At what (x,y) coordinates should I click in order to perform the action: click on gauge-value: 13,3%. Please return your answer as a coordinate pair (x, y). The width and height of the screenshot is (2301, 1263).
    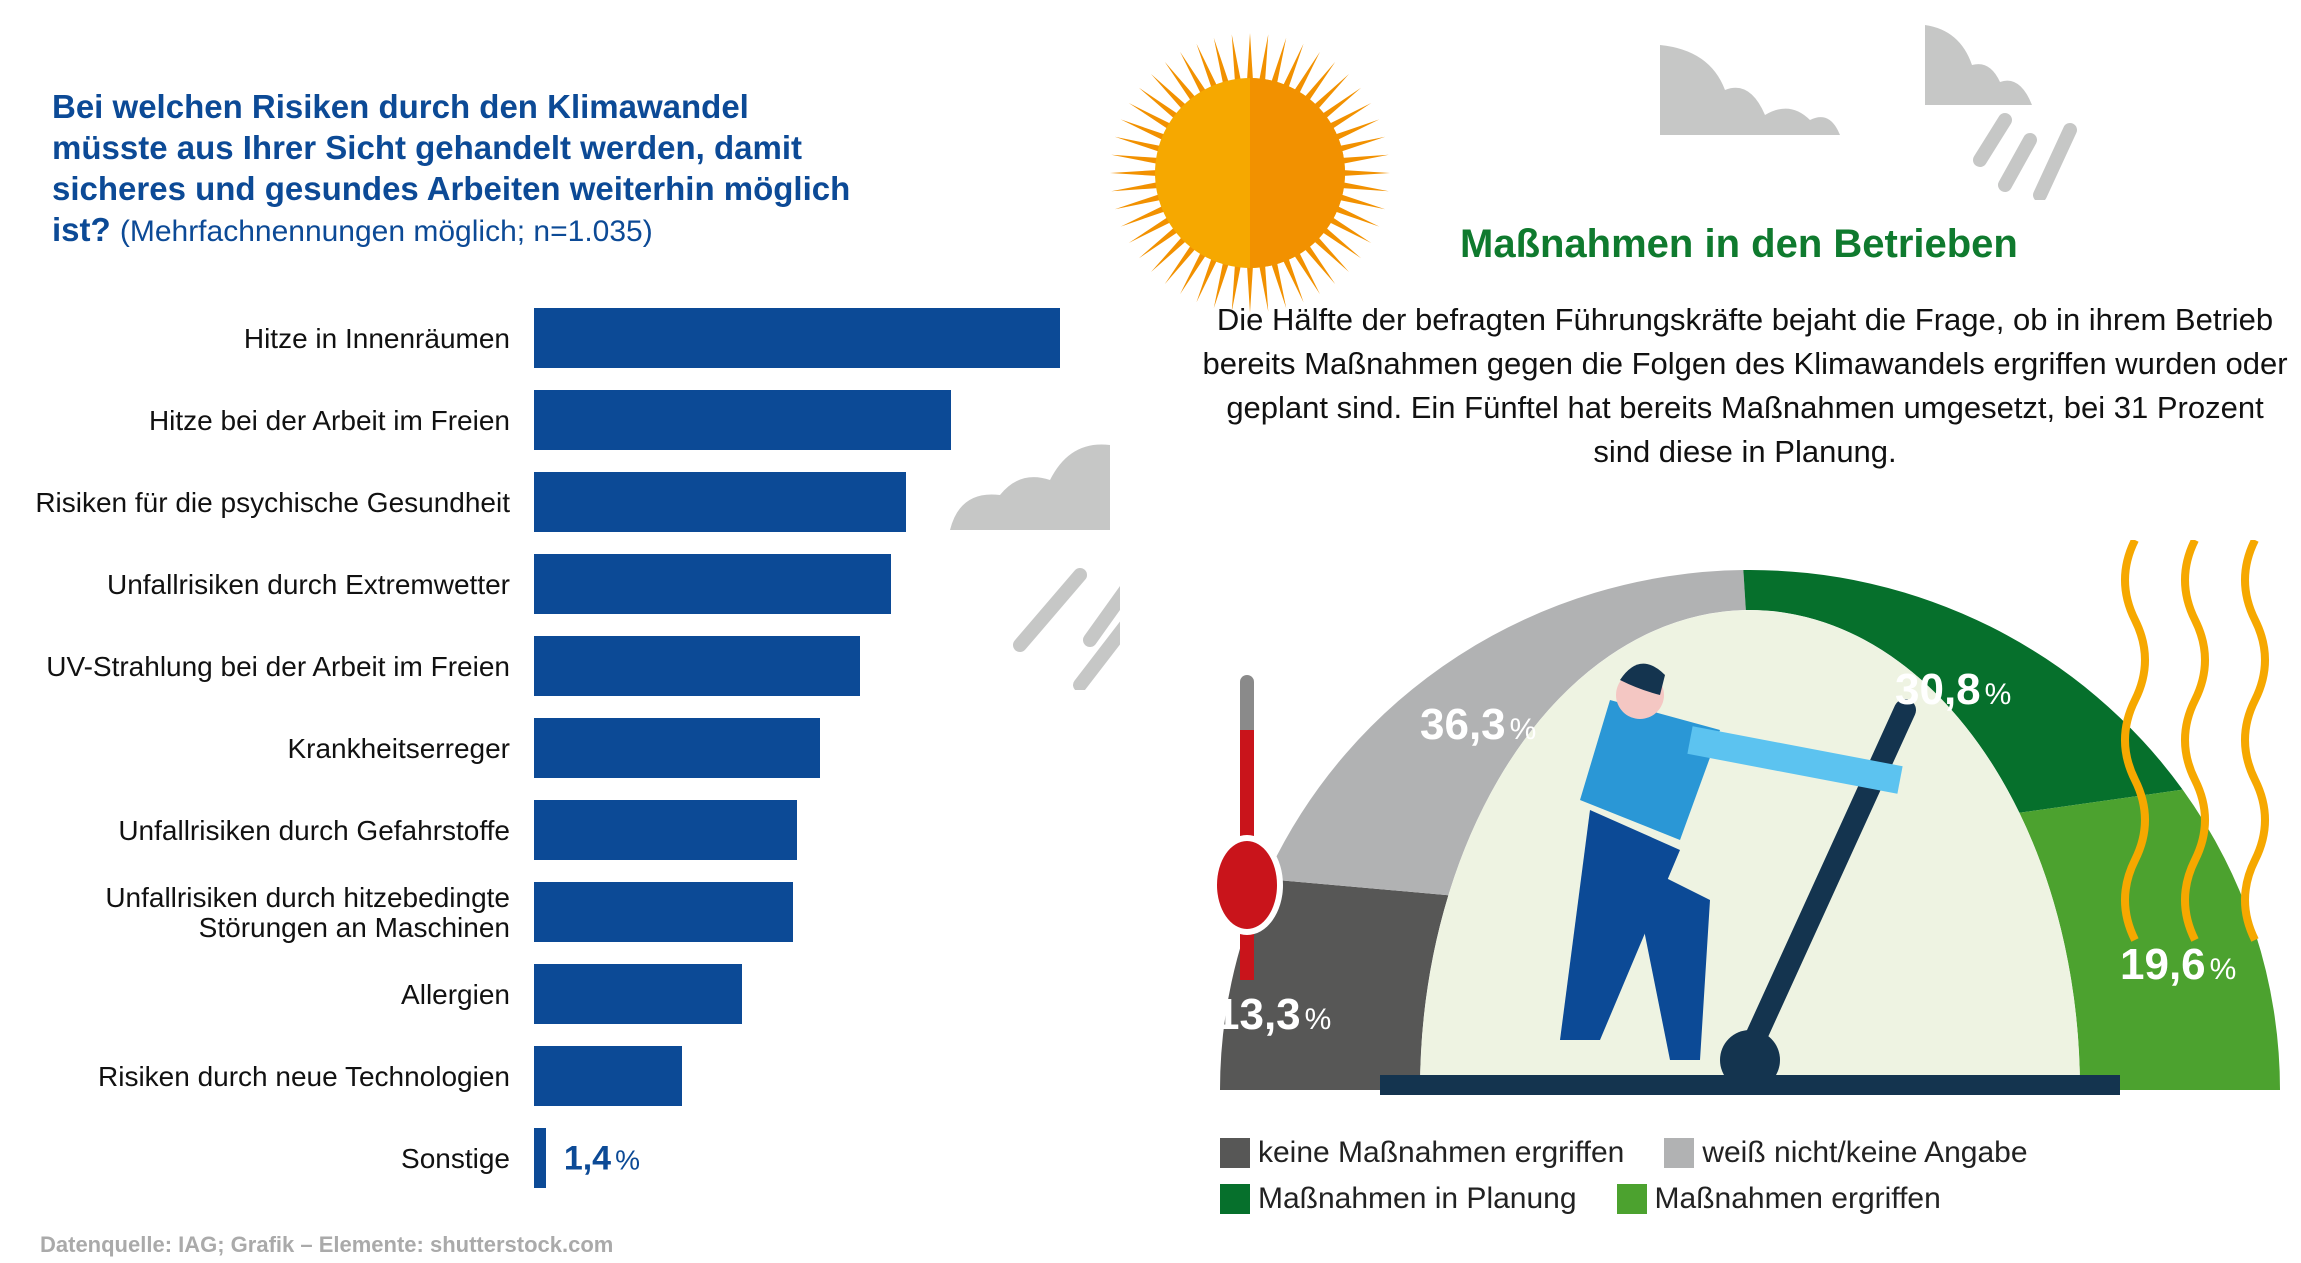
    Looking at the image, I should click on (1273, 1014).